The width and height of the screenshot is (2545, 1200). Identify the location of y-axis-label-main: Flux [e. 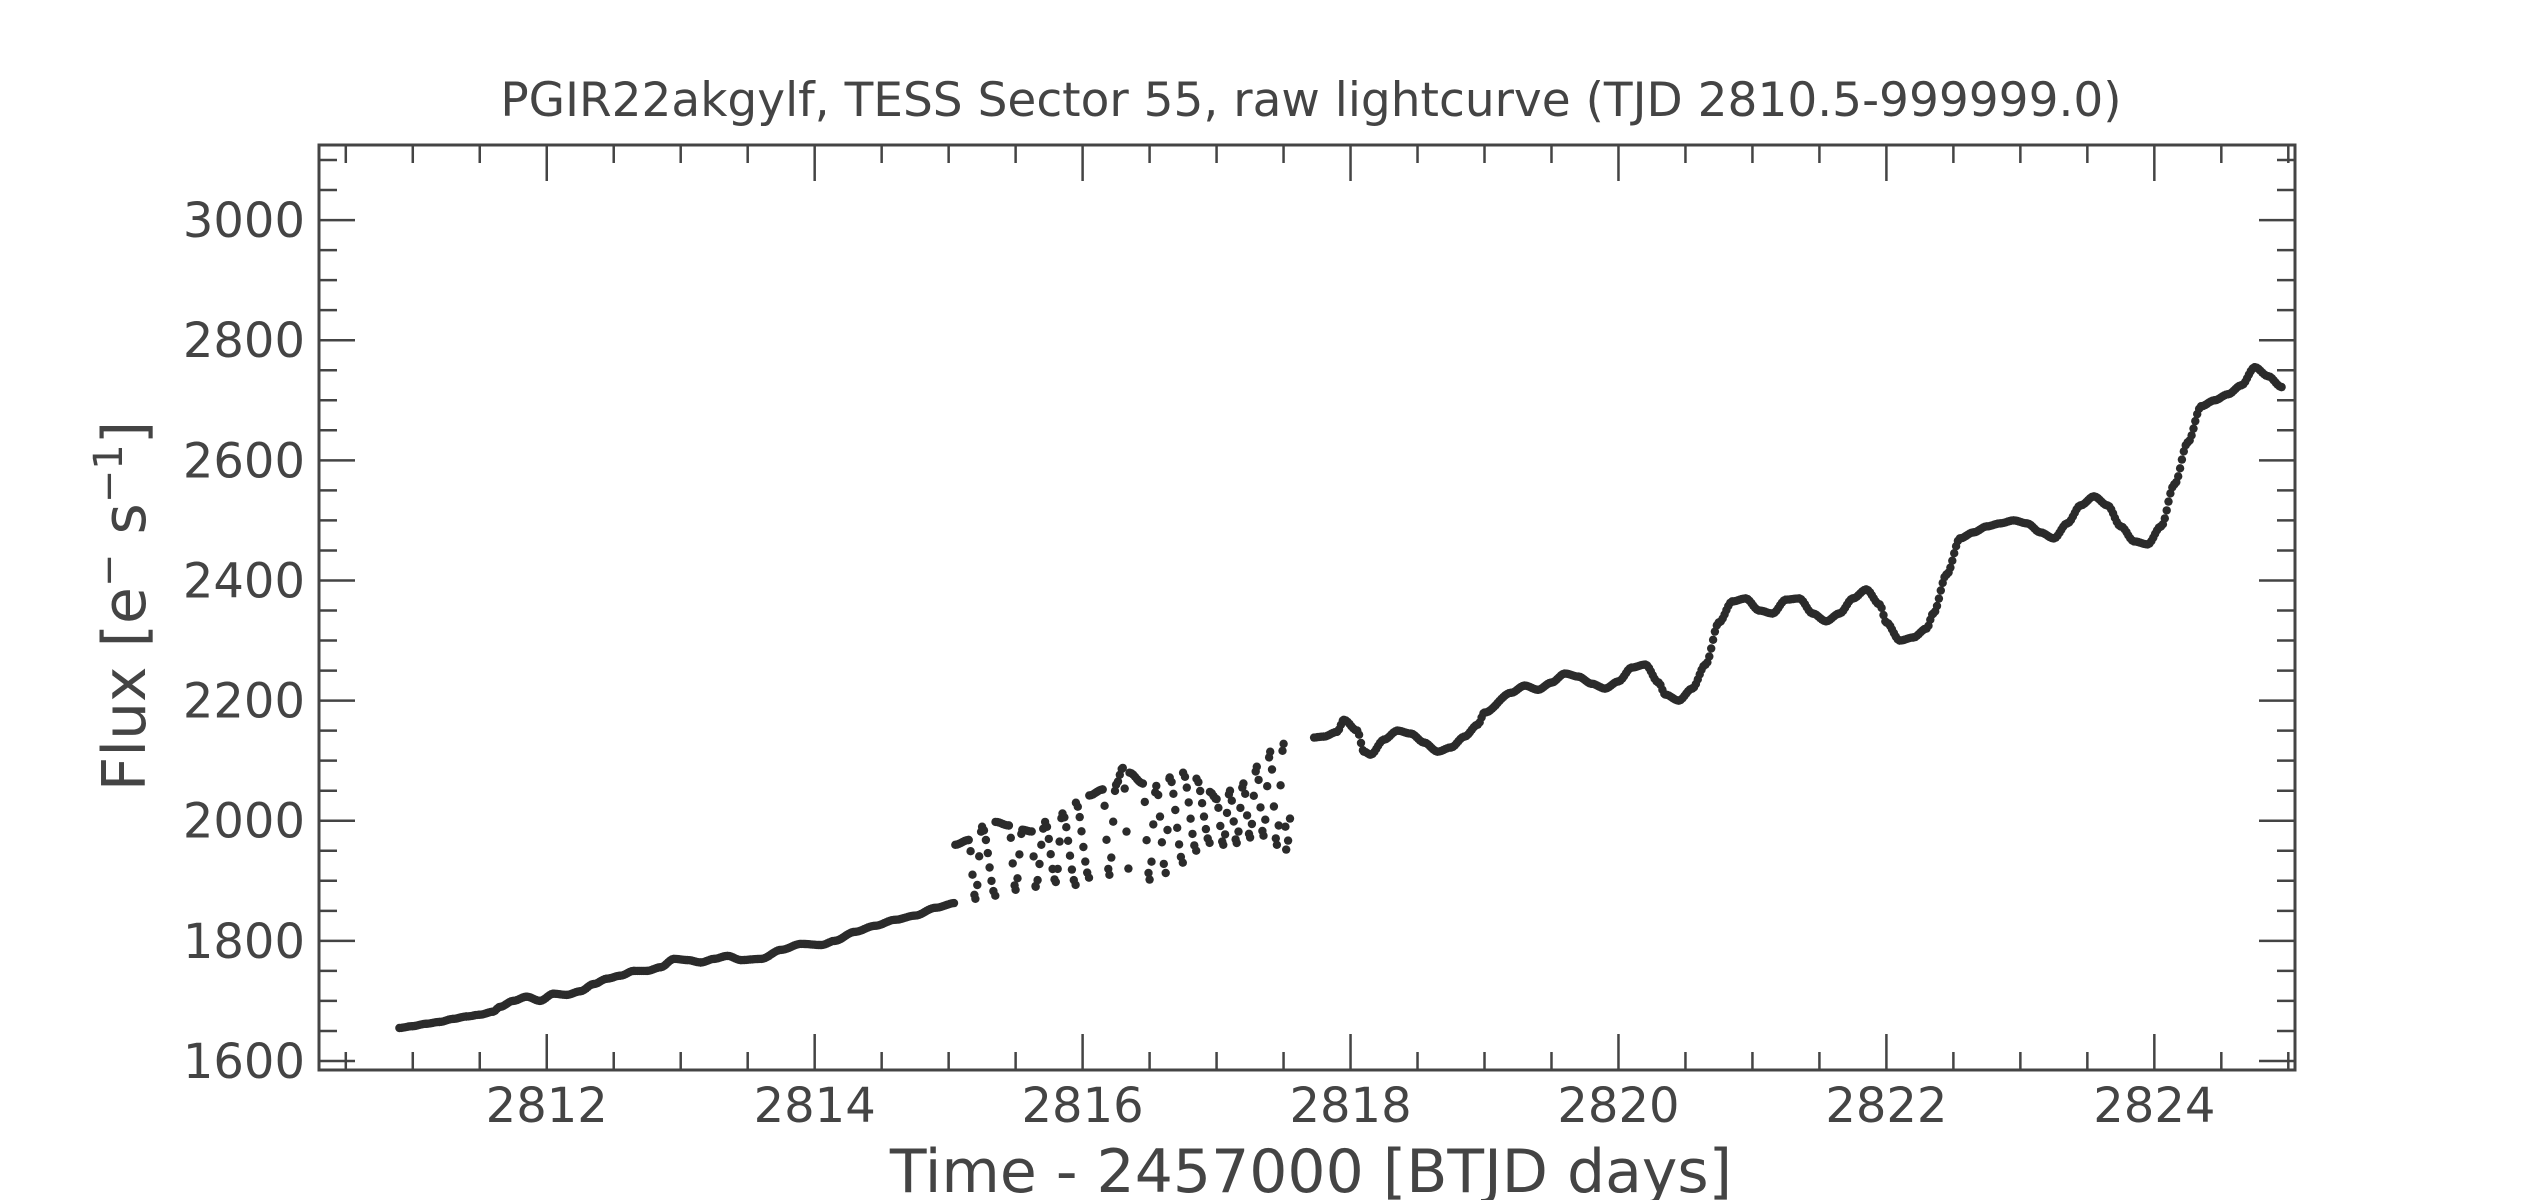
(125, 689).